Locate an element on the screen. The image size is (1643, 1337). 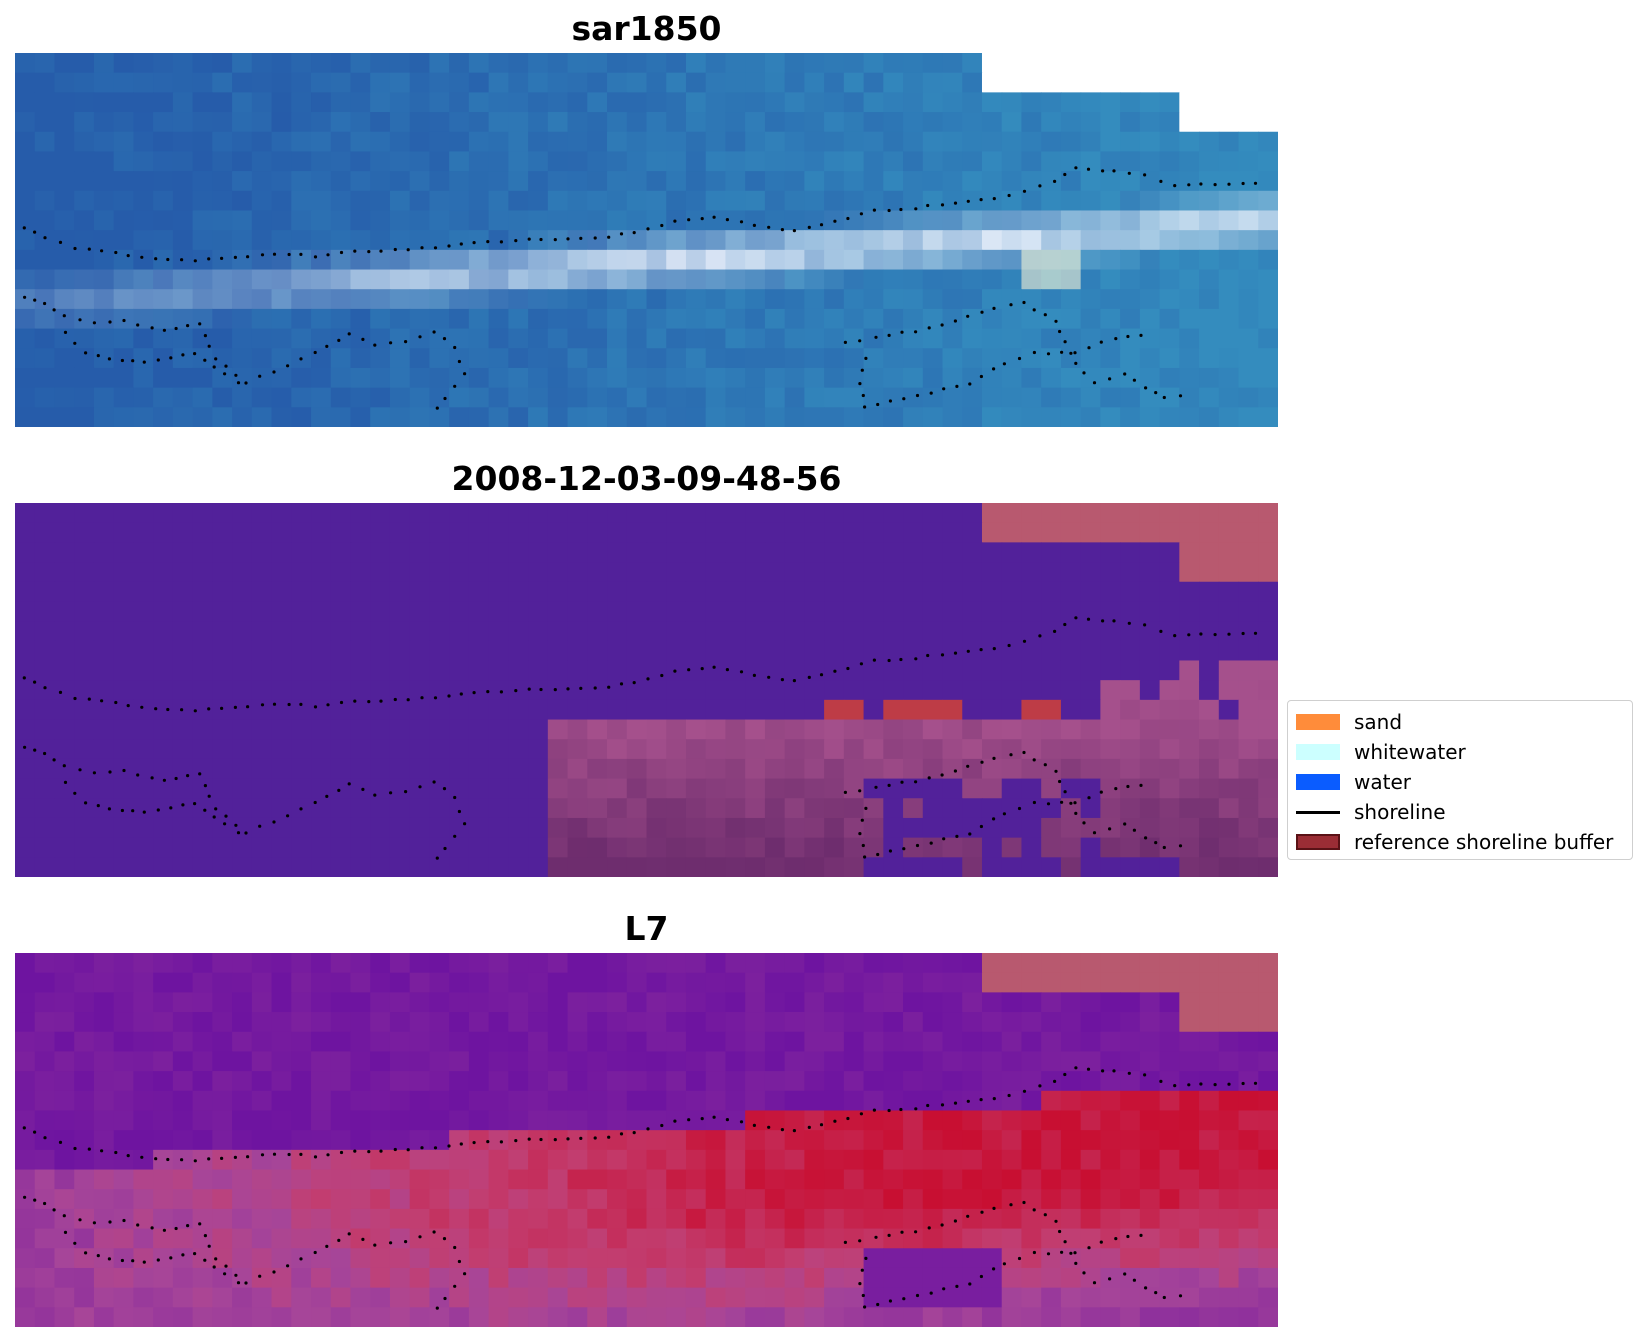
legend-item-shoreline: shoreline is located at coordinates (1371, 812).